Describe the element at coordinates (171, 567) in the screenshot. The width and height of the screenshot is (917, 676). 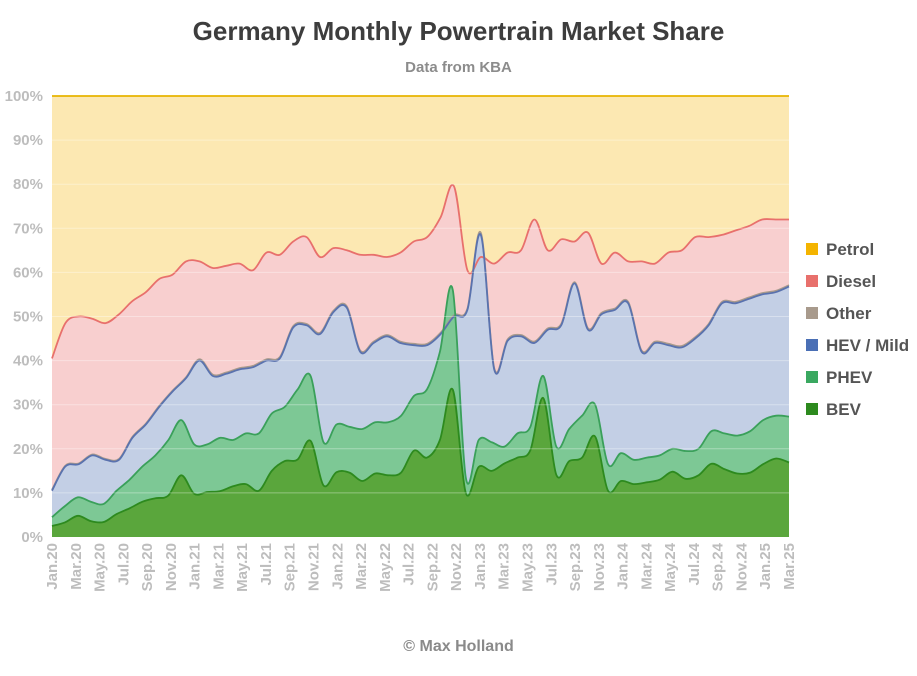
I see `x-tick-label: Nov.20` at that location.